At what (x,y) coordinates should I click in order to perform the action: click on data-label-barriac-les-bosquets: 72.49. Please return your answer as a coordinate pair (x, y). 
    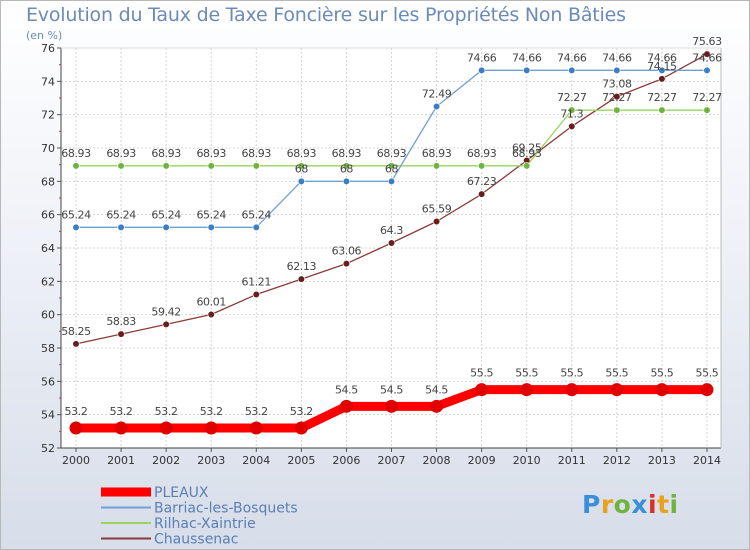
    Looking at the image, I should click on (437, 94).